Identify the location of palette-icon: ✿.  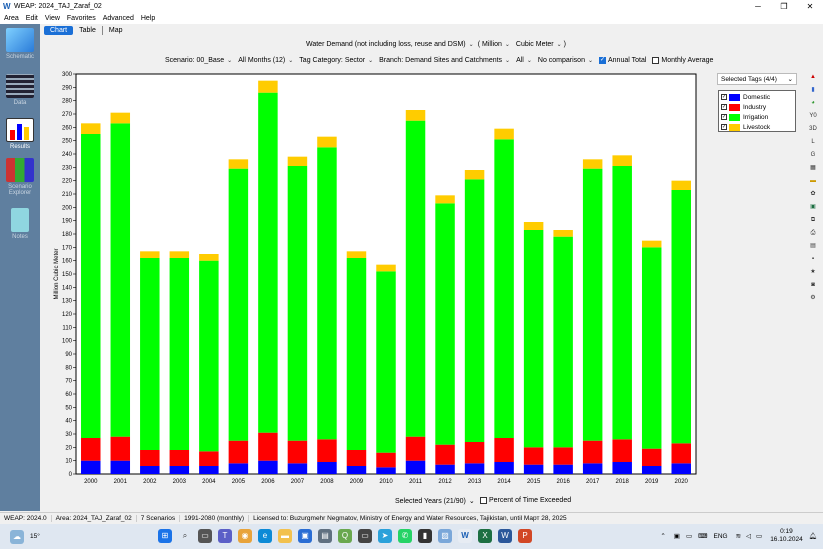
(813, 194).